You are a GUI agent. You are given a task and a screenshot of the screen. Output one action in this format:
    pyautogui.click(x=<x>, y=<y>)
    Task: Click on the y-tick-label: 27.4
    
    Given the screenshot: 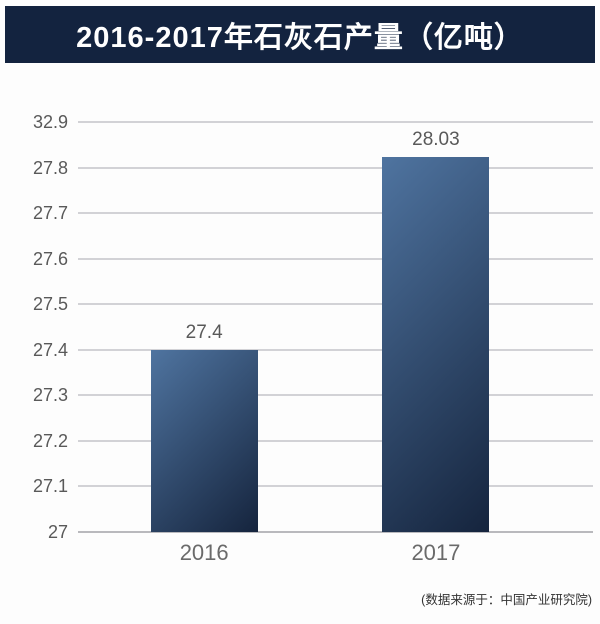 What is the action you would take?
    pyautogui.click(x=50, y=349)
    